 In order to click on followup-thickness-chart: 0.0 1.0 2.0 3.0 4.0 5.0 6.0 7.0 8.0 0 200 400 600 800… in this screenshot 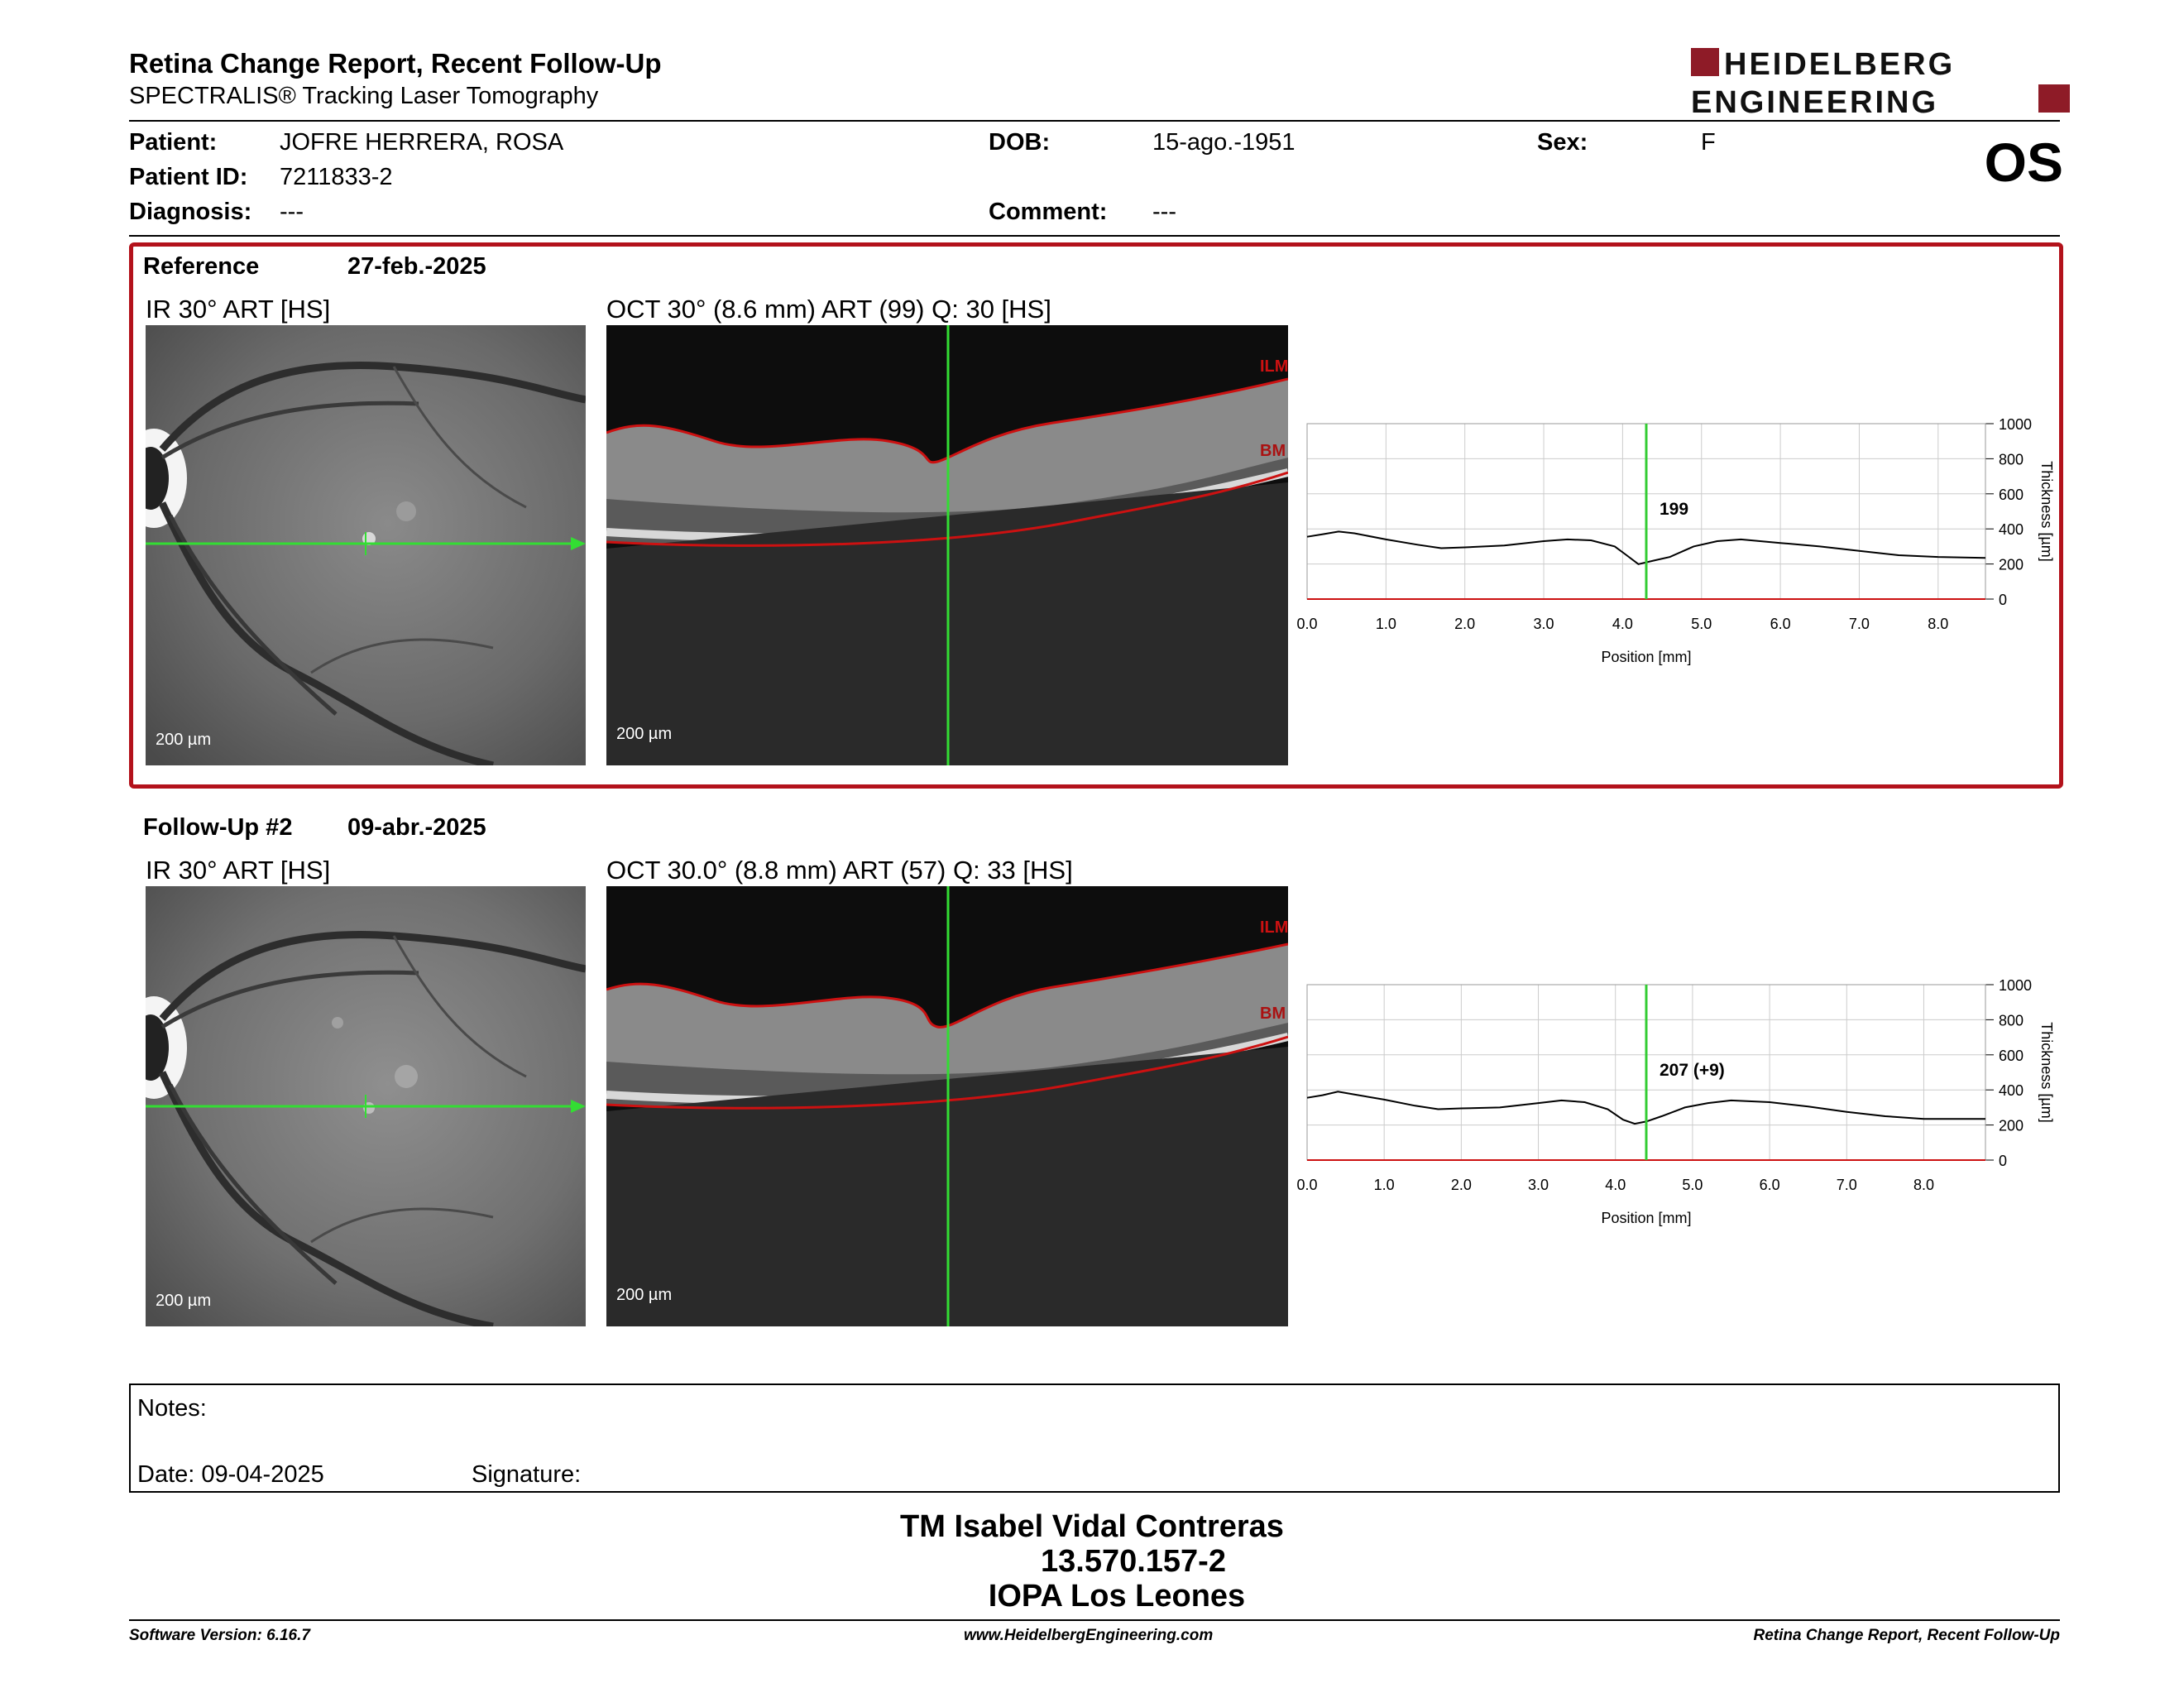, I will do `click(1675, 1101)`.